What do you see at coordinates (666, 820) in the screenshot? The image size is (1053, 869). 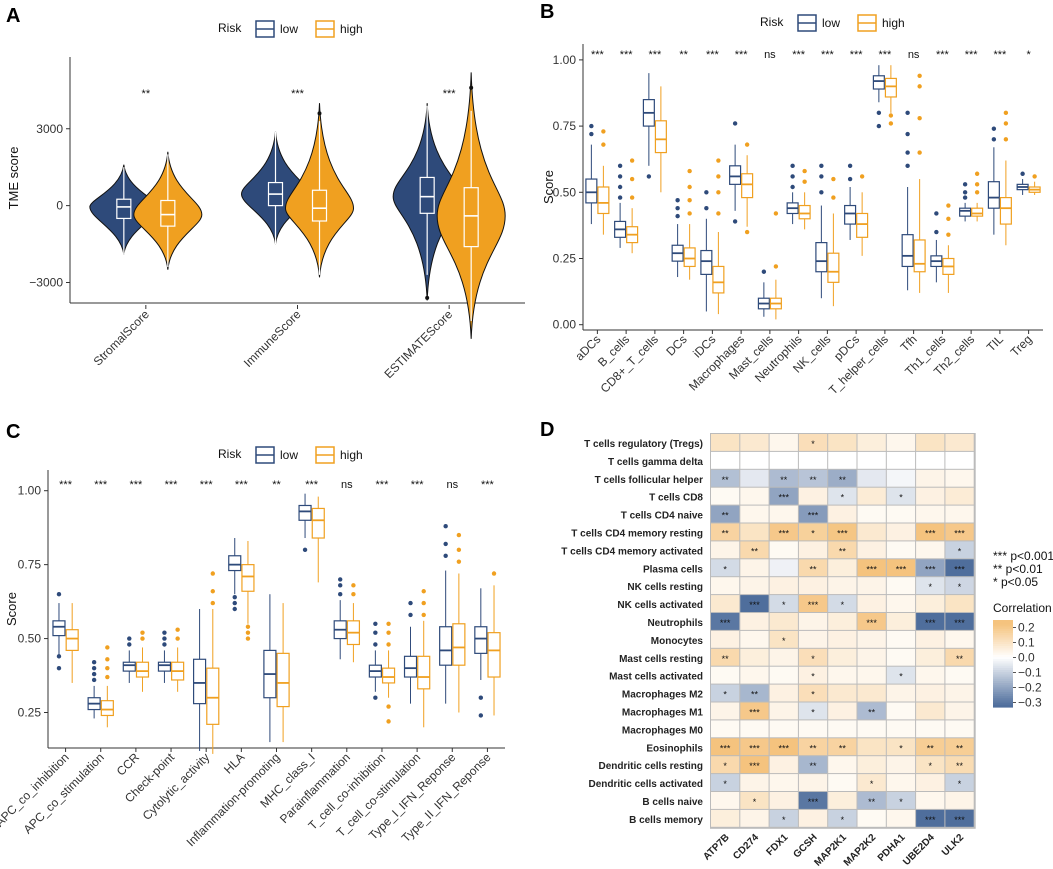 I see `heatmap-row-label: B cells memory` at bounding box center [666, 820].